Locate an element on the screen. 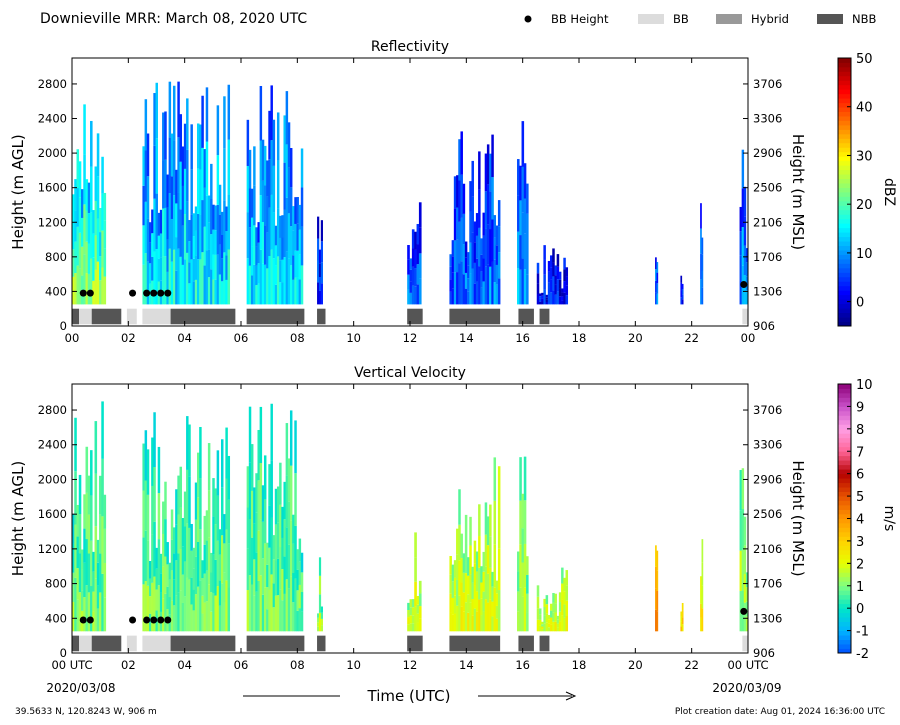 This screenshot has width=900, height=725. colorbar-tick-label: 9 is located at coordinates (860, 407).